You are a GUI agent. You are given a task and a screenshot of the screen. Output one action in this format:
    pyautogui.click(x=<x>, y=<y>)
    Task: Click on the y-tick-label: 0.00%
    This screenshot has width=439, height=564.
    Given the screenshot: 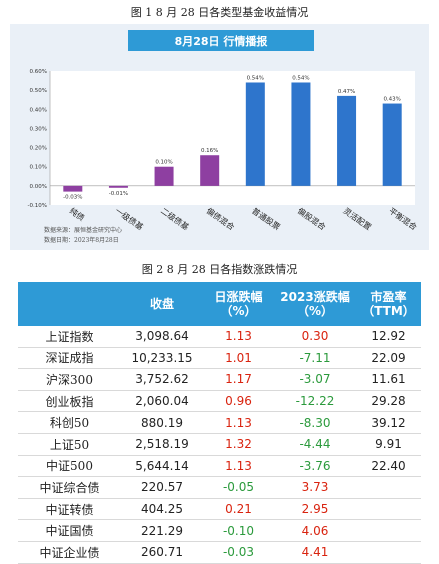 What is the action you would take?
    pyautogui.click(x=38, y=187)
    